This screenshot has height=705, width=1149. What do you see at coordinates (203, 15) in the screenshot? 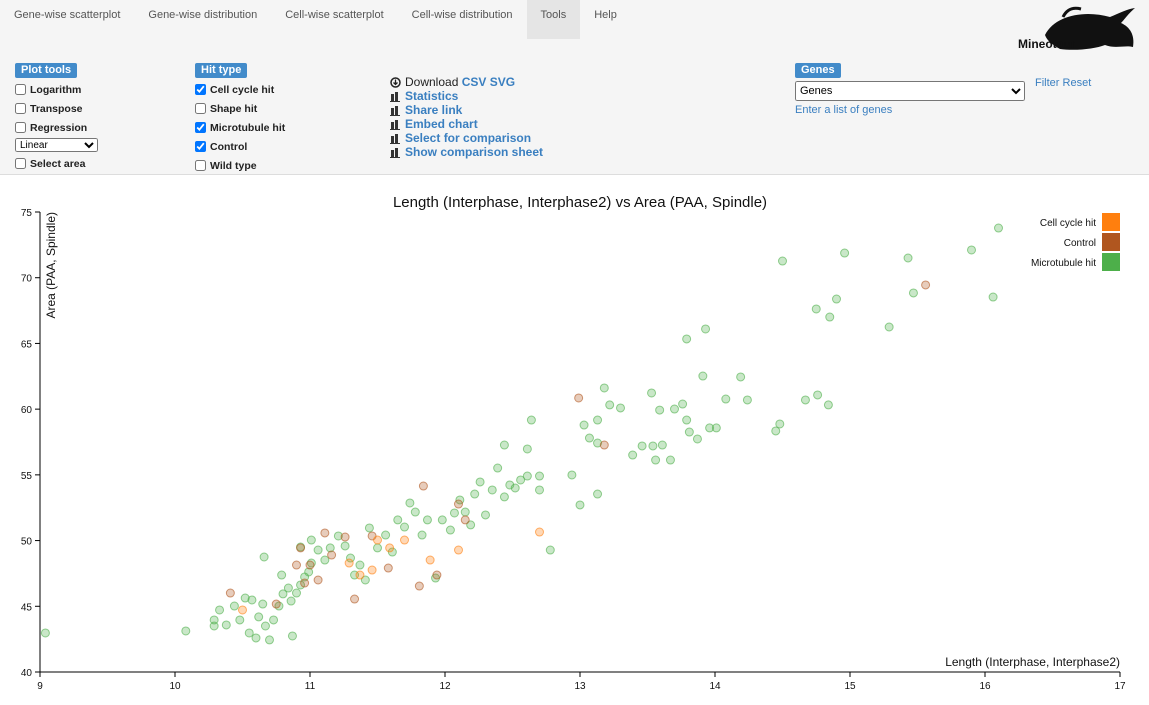
I see `tab: Gene-wise distribution` at bounding box center [203, 15].